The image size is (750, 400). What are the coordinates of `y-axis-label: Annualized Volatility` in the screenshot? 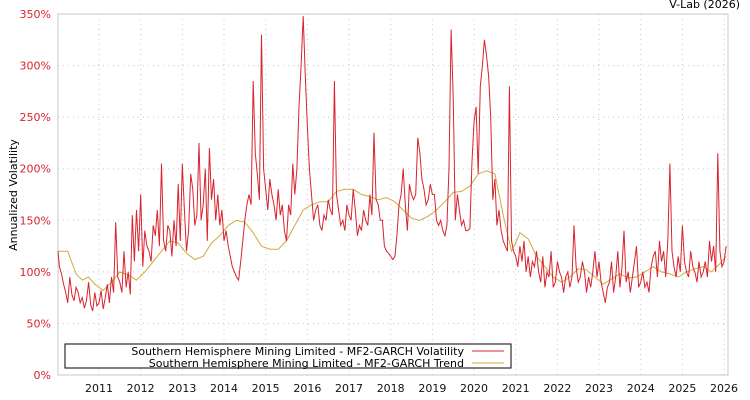 It's located at (13, 195).